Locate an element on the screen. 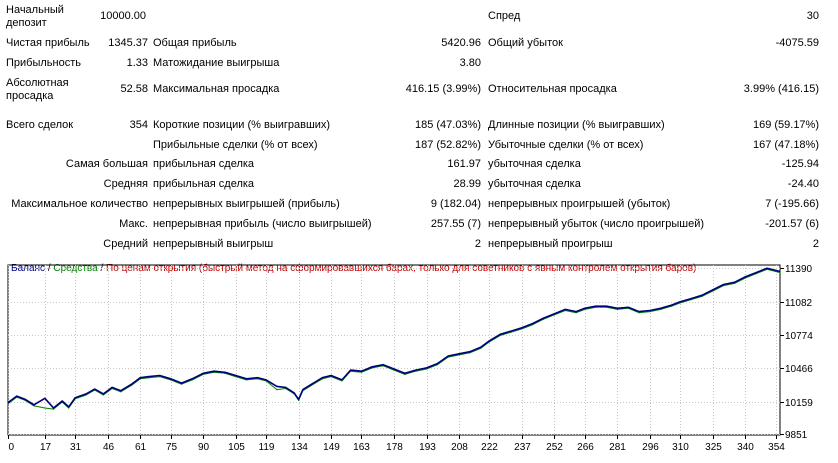 This screenshot has height=463, width=838. x-tick-label: 105 is located at coordinates (236, 447).